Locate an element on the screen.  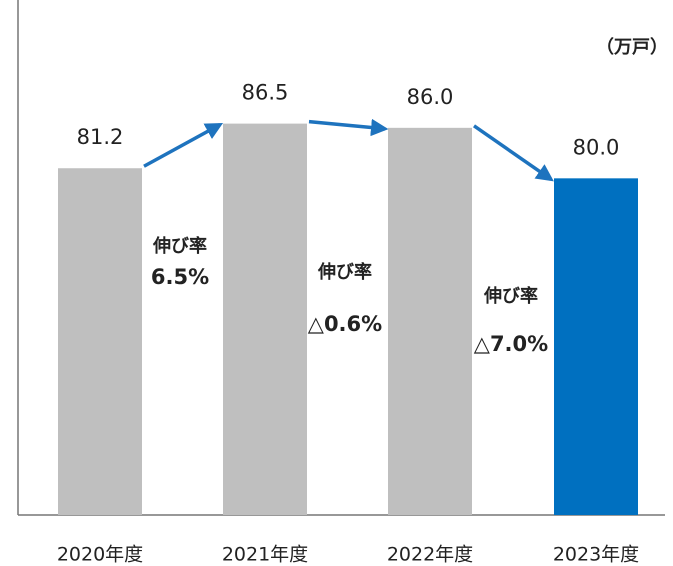
growth-value: △0.6% is located at coordinates (345, 324).